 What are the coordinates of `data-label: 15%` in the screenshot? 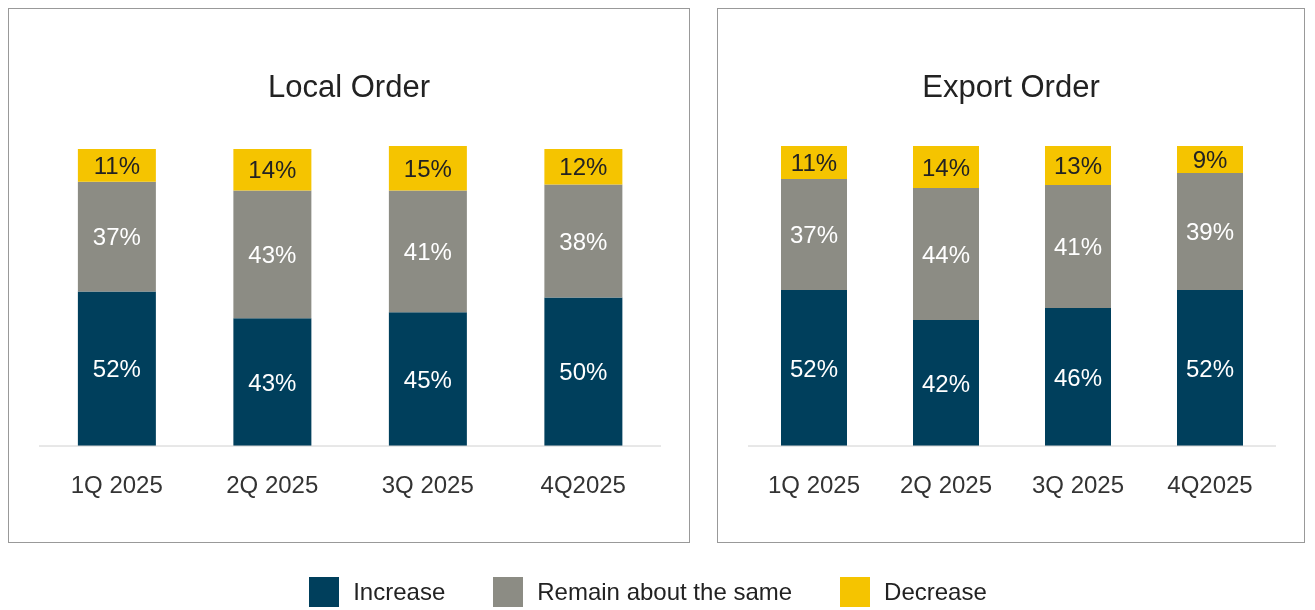 It's located at (427, 168).